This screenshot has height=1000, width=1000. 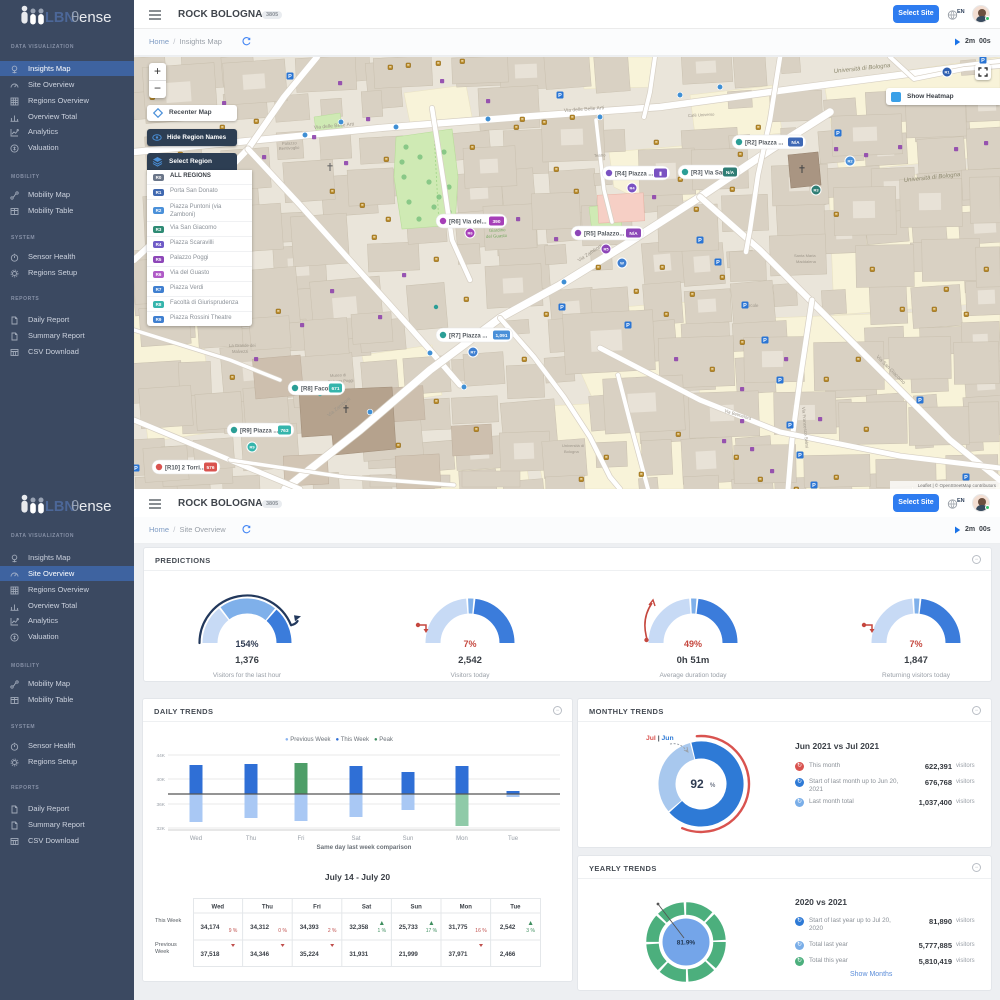 What do you see at coordinates (697, 784) in the screenshot?
I see `svg-text: 92` at bounding box center [697, 784].